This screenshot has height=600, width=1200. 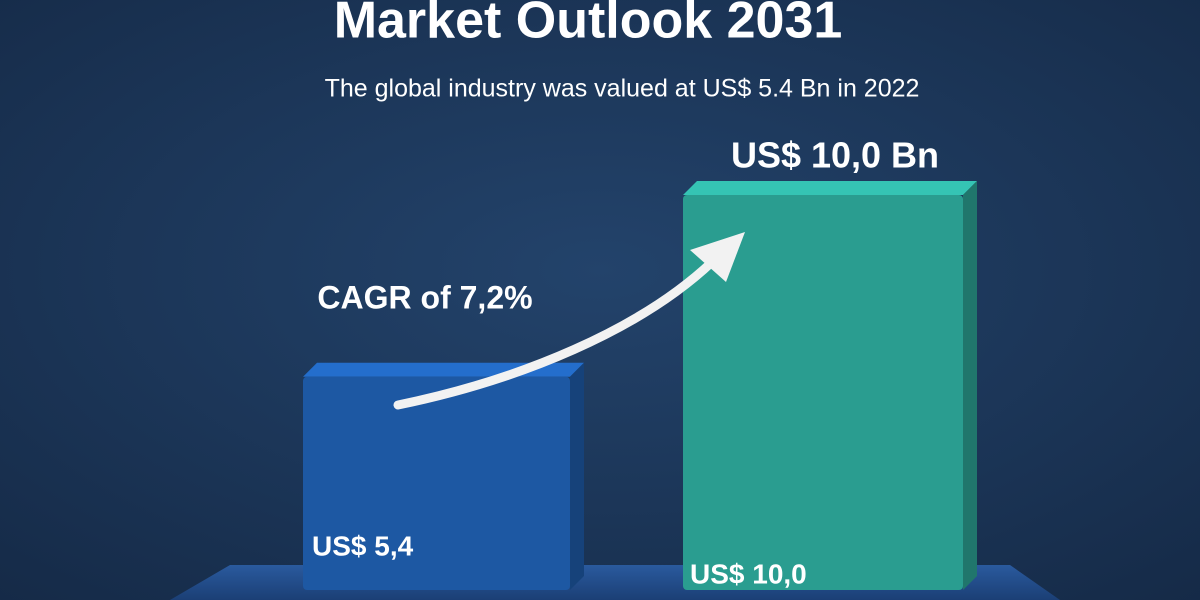 What do you see at coordinates (830, 188) in the screenshot?
I see `bar-top` at bounding box center [830, 188].